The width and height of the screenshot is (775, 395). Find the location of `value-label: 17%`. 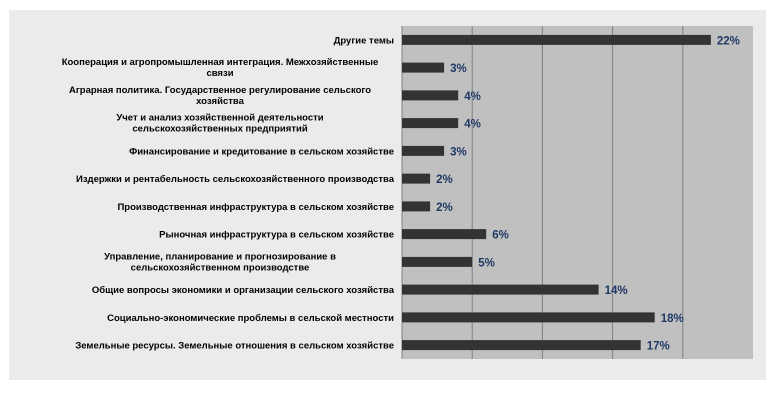

value-label: 17% is located at coordinates (658, 347).